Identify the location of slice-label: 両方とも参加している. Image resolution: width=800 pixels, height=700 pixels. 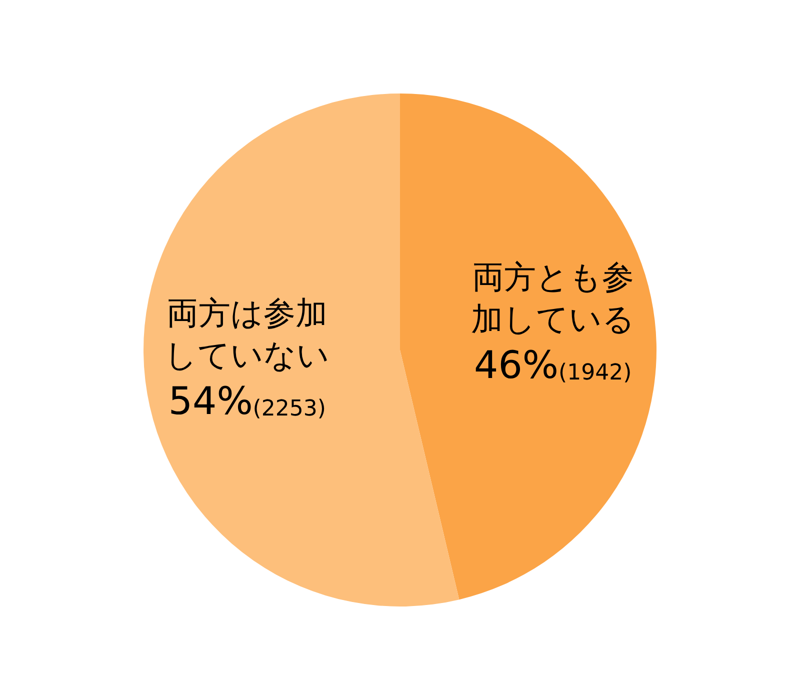
(552, 298).